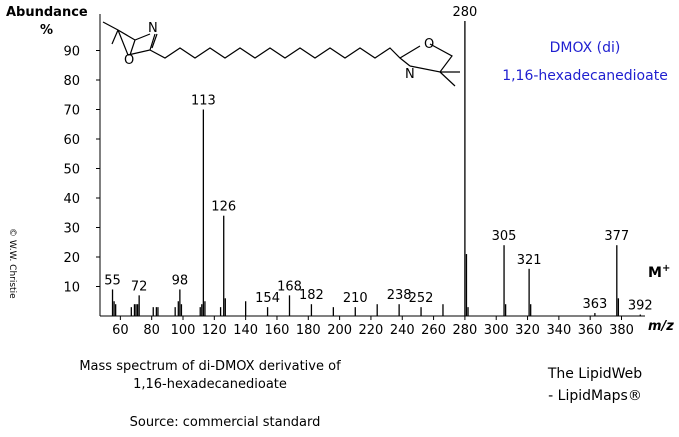 The image size is (679, 437). What do you see at coordinates (311, 295) in the screenshot?
I see `peak-label: 182` at bounding box center [311, 295].